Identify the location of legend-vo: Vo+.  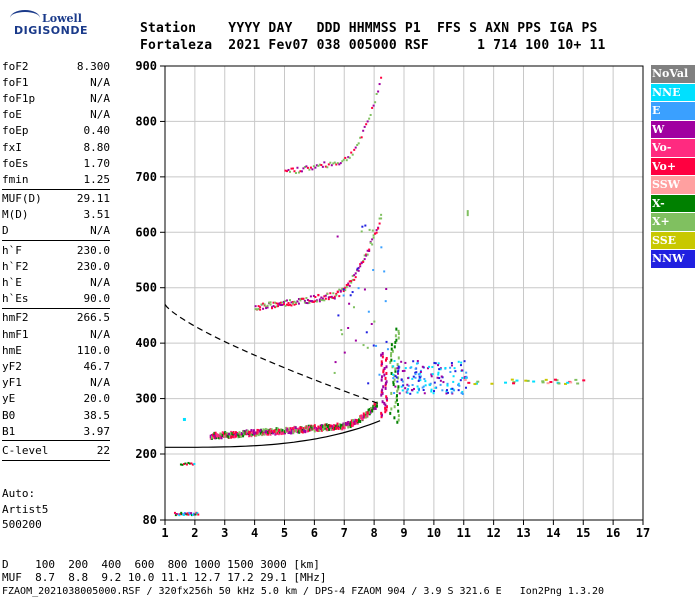
(673, 166).